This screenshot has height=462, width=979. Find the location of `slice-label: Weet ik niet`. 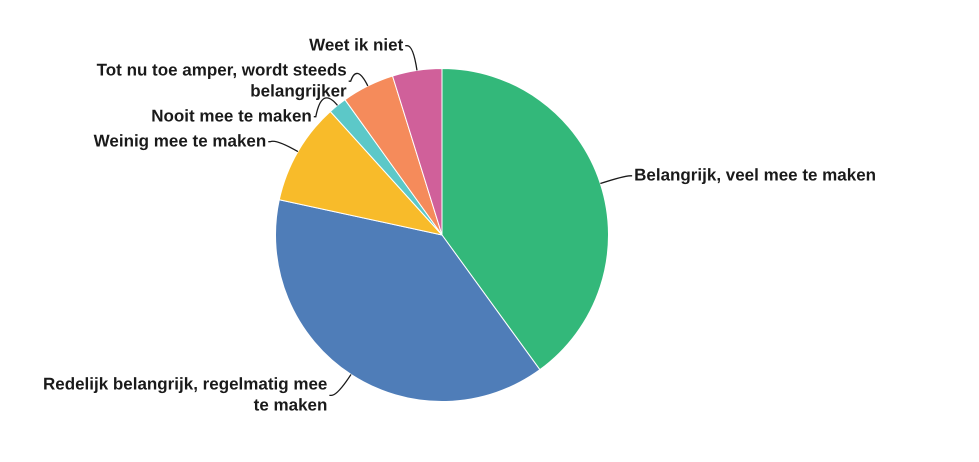

slice-label: Weet ik niet is located at coordinates (356, 44).